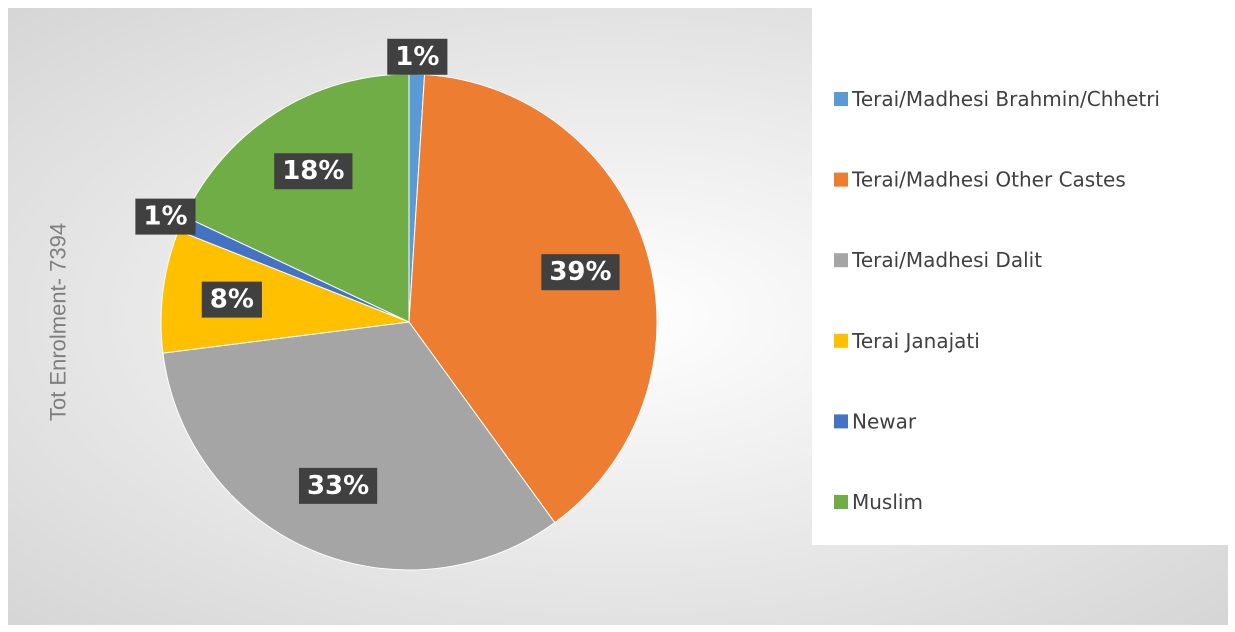 The image size is (1235, 632). I want to click on legend-label: Newar, so click(884, 421).